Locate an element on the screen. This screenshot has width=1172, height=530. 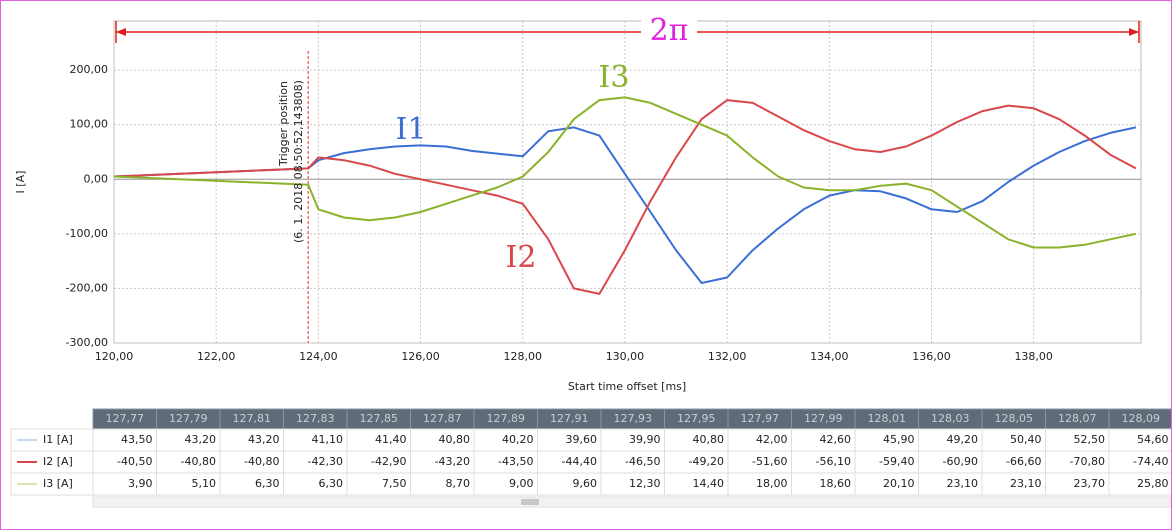
cell-value: 20,10 is located at coordinates (899, 483).